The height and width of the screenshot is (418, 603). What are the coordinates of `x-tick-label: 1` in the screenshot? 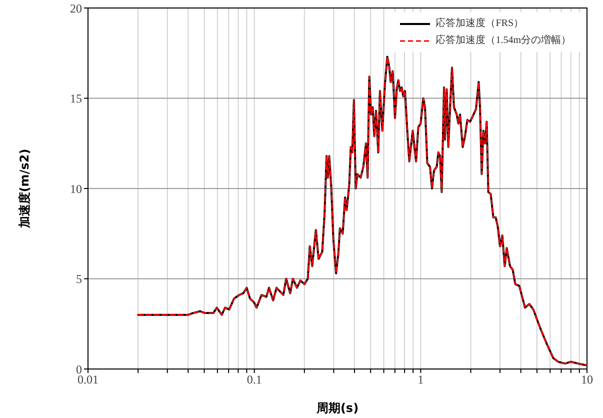 It's located at (421, 379).